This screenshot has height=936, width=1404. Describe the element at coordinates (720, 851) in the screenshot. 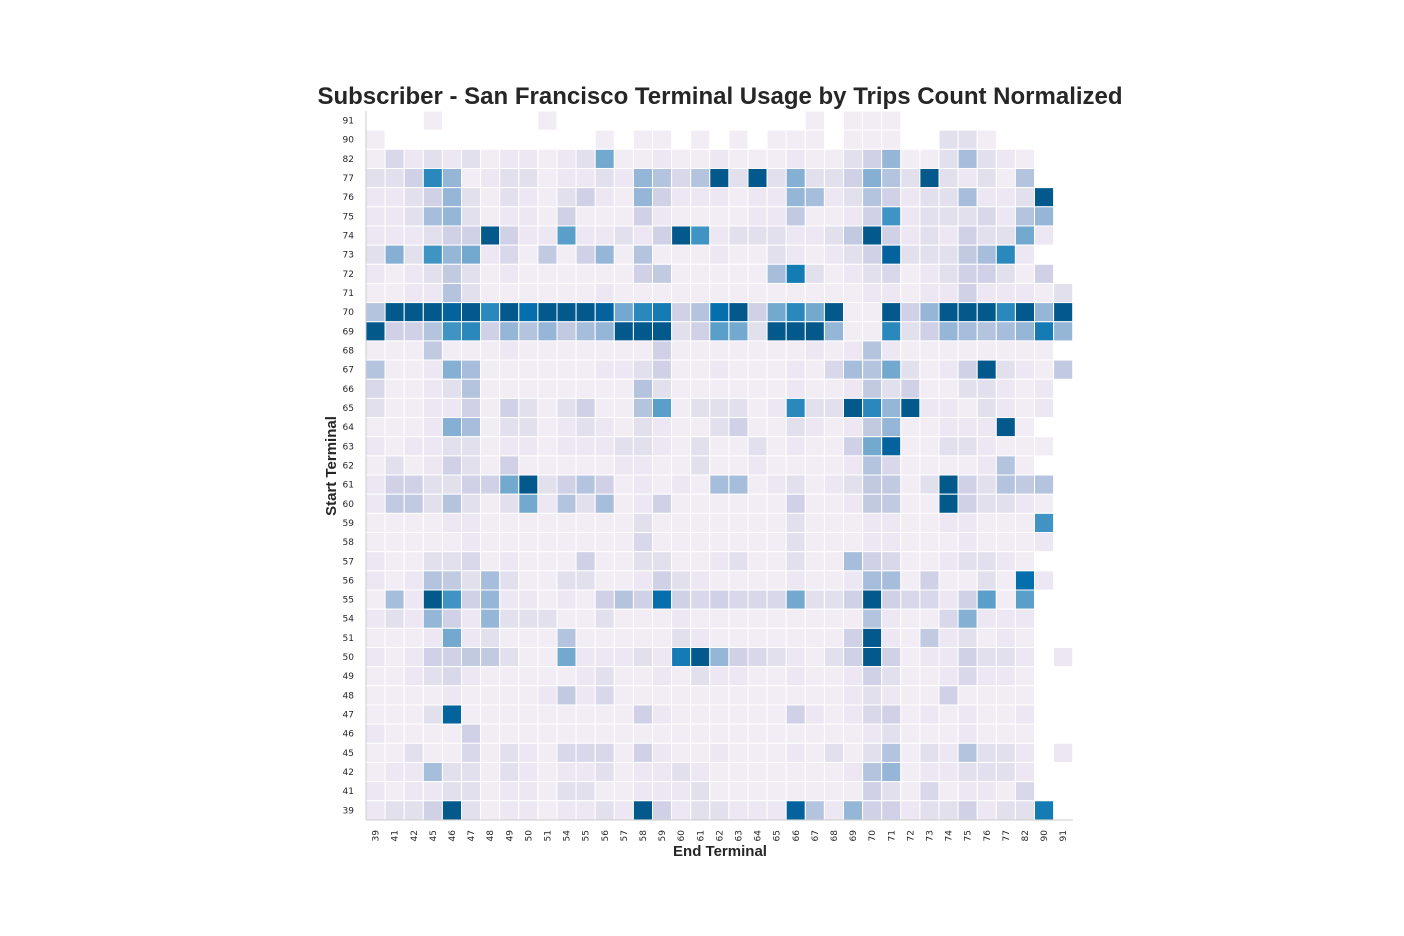

I see `x-axis-label: End Terminal` at that location.